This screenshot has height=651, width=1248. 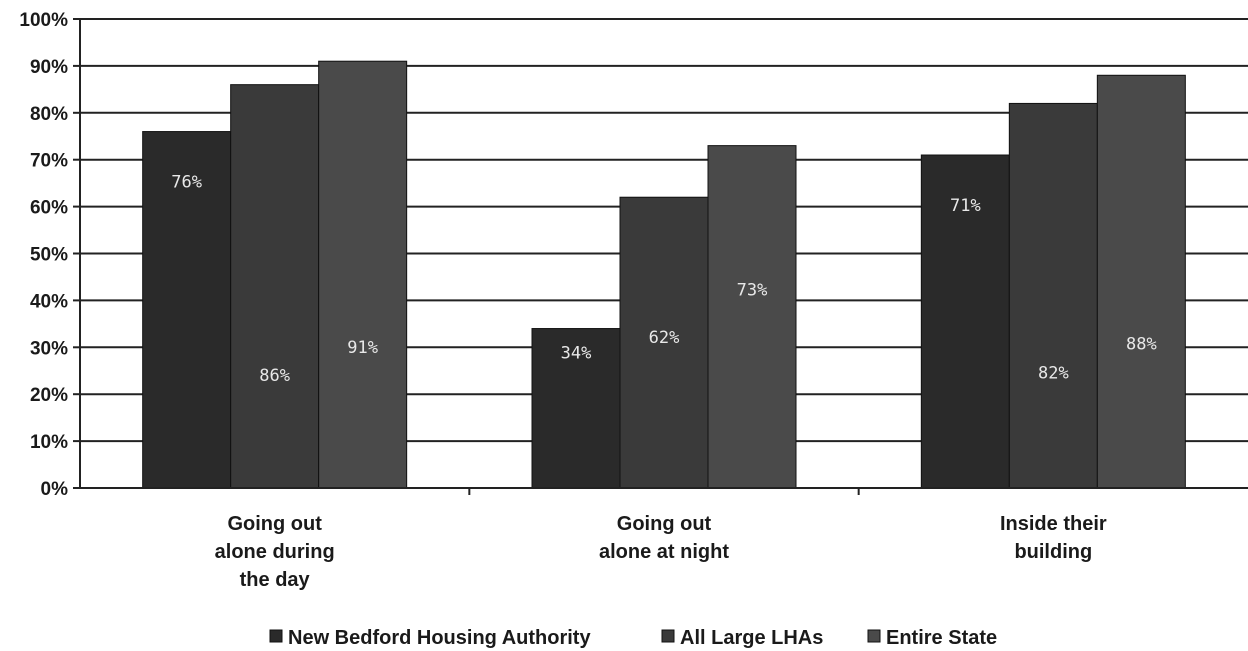 What do you see at coordinates (49, 301) in the screenshot?
I see `y-tick-label: 40%` at bounding box center [49, 301].